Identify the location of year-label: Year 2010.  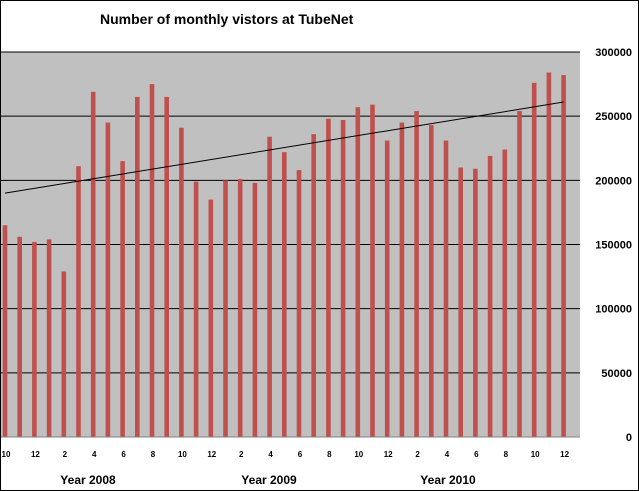
(448, 480).